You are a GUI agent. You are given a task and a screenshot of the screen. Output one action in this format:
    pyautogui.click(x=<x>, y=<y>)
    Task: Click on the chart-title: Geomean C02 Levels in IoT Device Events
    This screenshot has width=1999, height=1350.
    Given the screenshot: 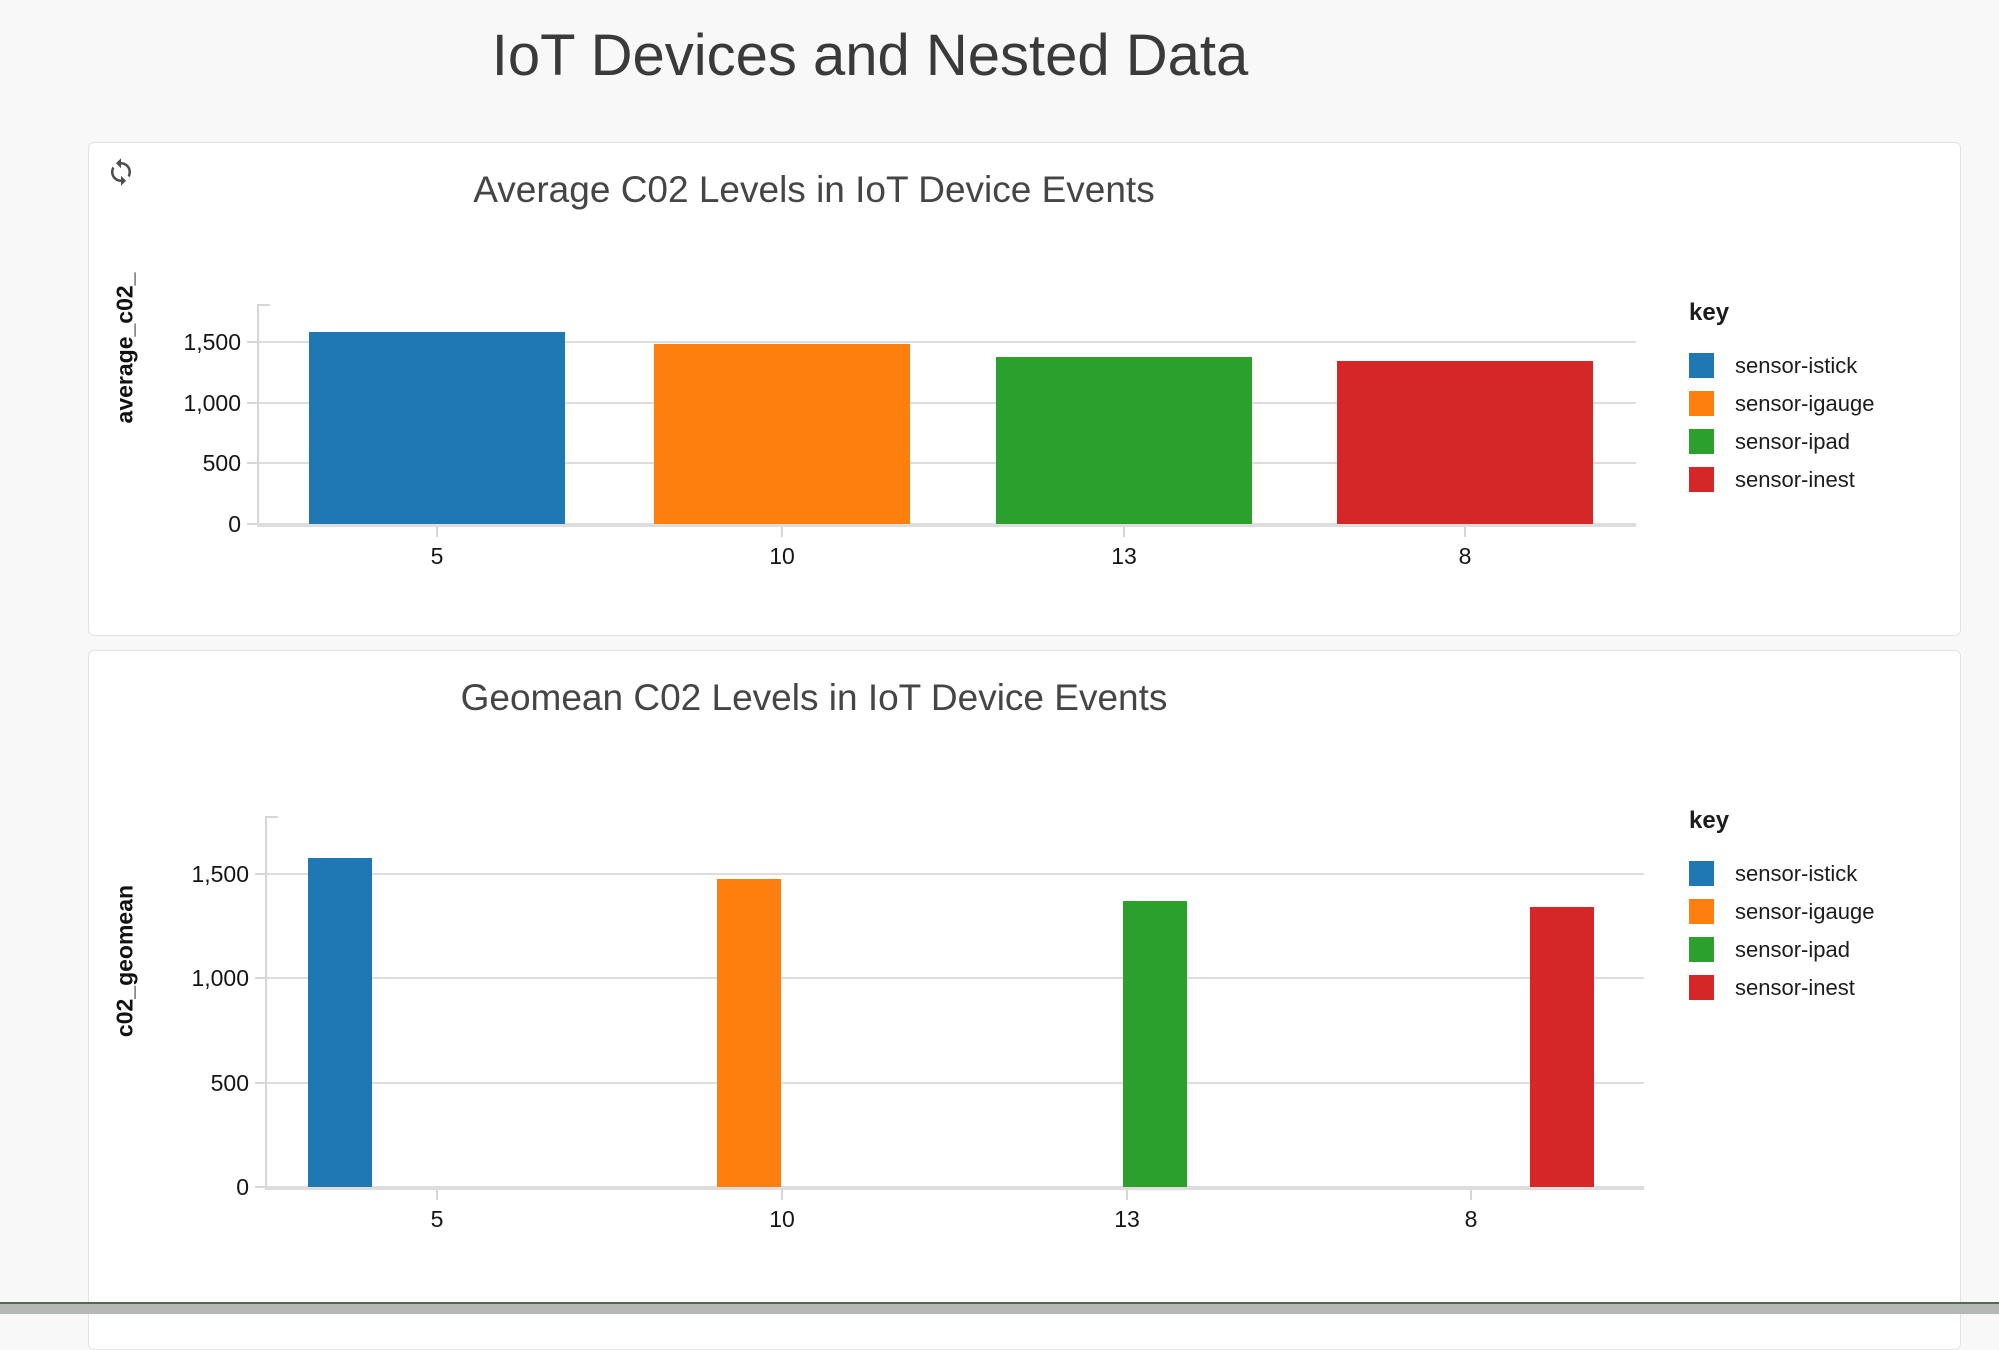 What is the action you would take?
    pyautogui.click(x=814, y=697)
    